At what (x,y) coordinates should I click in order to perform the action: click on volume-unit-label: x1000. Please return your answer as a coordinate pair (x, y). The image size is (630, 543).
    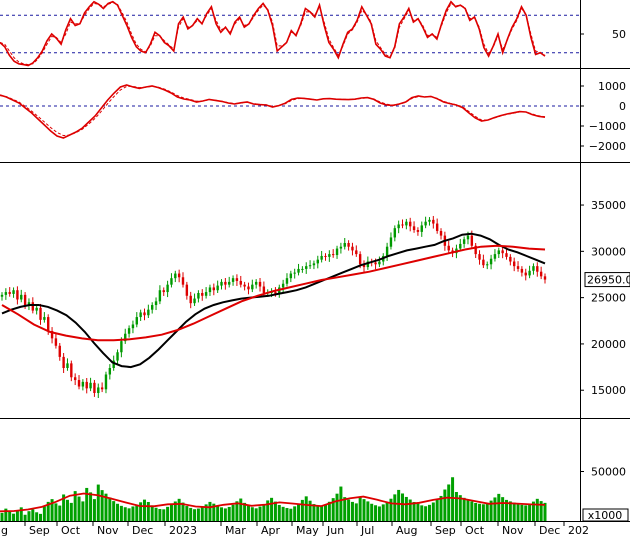
    Looking at the image, I should click on (605, 515).